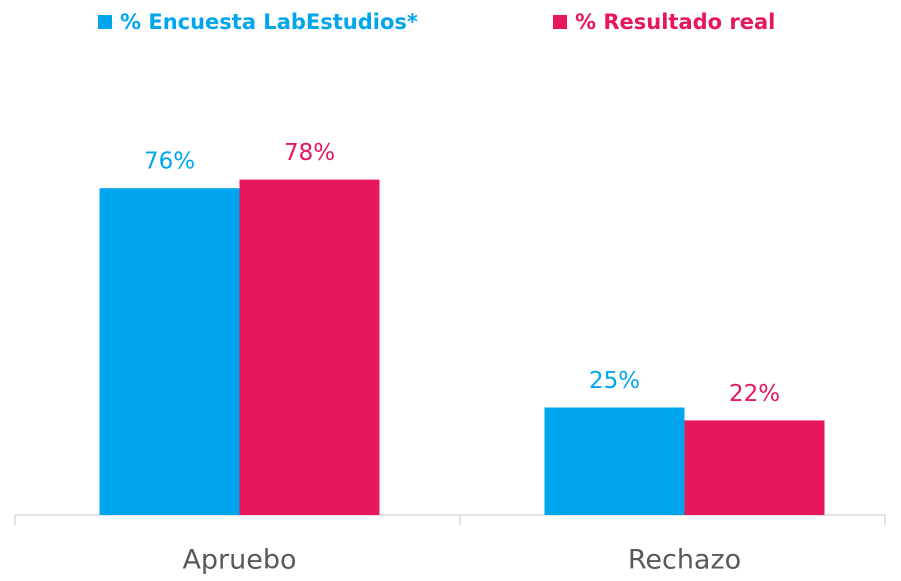 This screenshot has width=901, height=581. I want to click on value-label: 76%, so click(169, 162).